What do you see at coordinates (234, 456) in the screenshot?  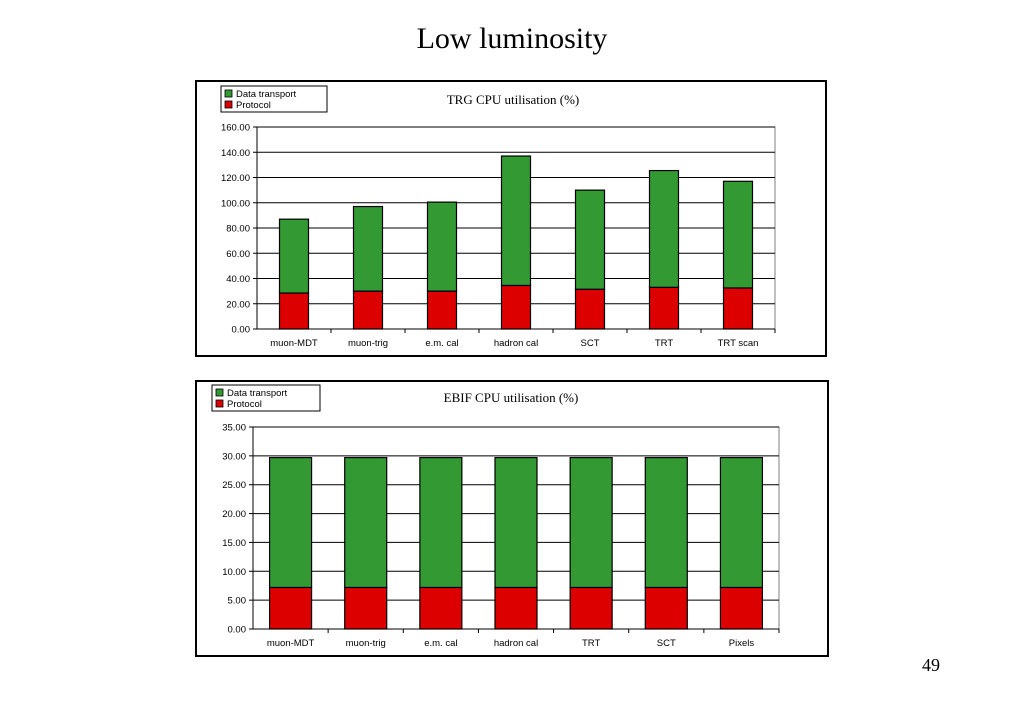 I see `y-tick-label: 30.00` at bounding box center [234, 456].